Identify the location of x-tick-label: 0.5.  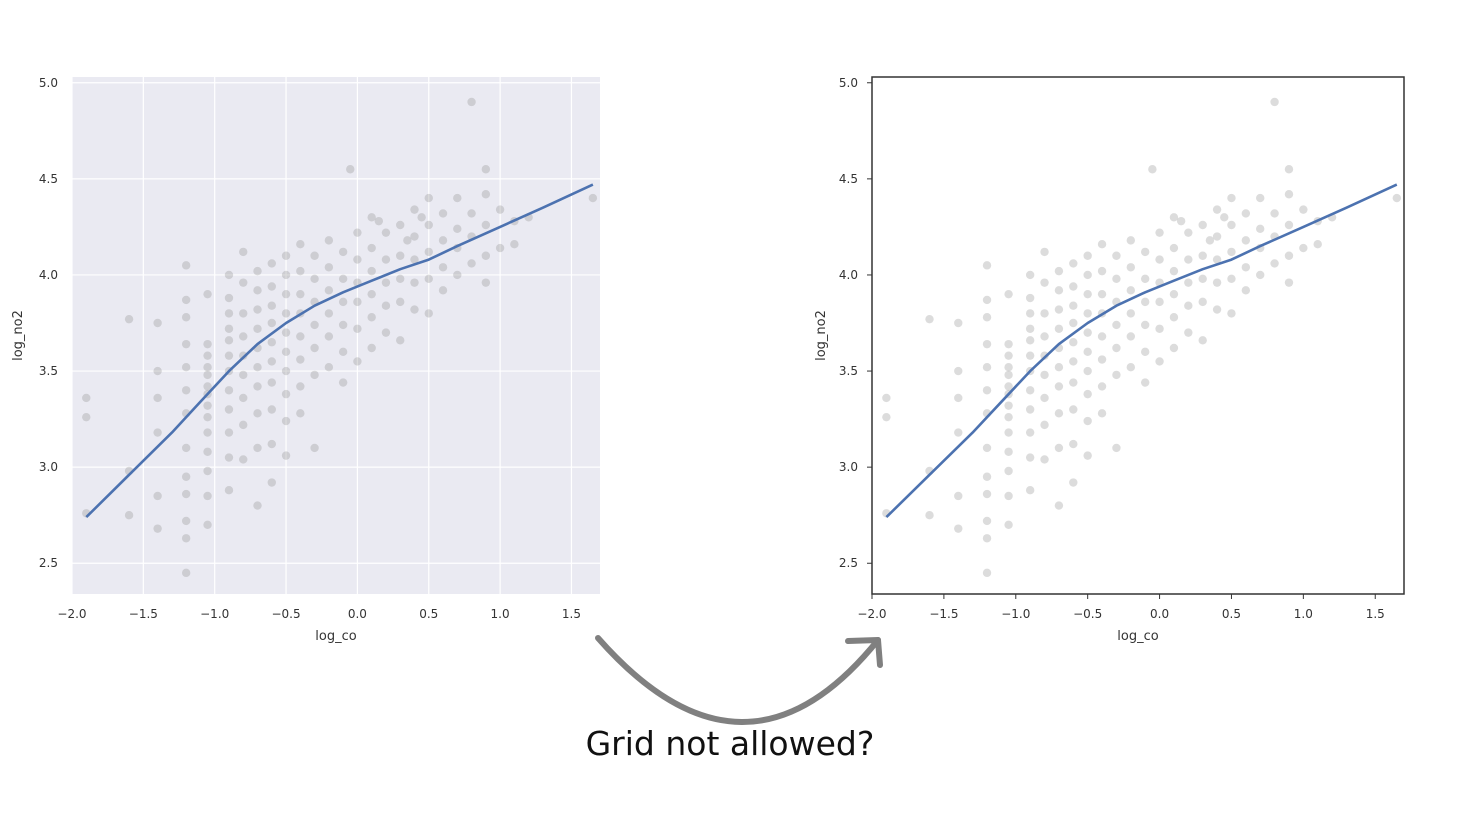
(1231, 614).